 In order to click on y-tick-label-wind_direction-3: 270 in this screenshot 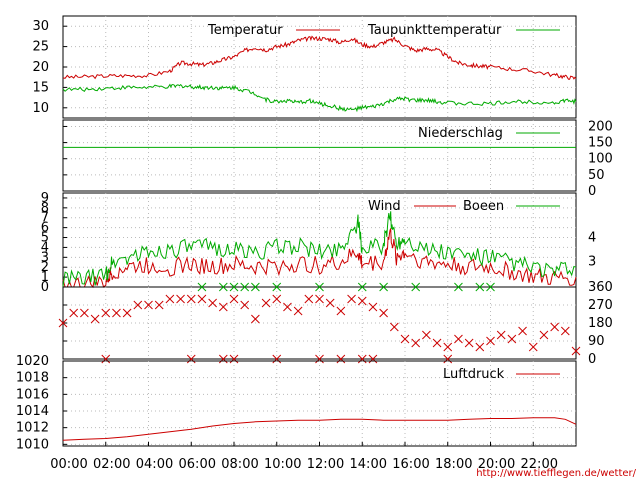, I will do `click(600, 305)`.